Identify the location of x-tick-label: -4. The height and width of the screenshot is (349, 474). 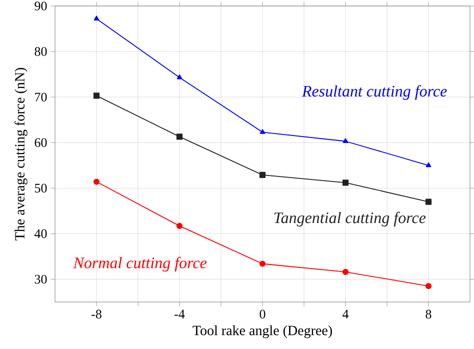
(179, 314).